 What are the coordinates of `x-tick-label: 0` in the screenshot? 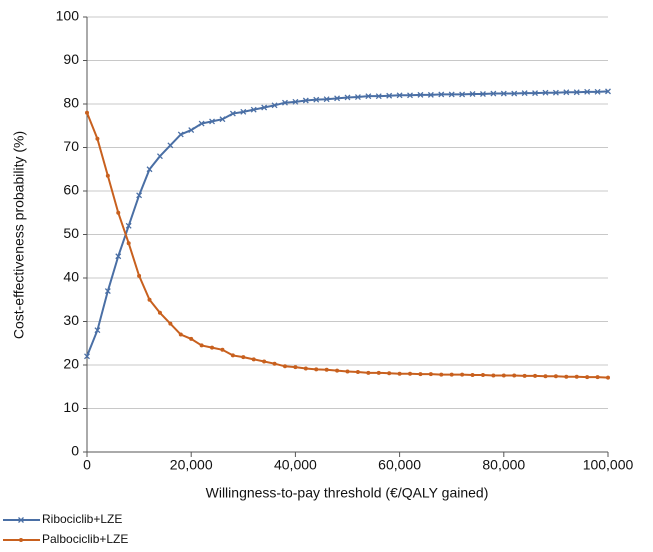 It's located at (87, 465).